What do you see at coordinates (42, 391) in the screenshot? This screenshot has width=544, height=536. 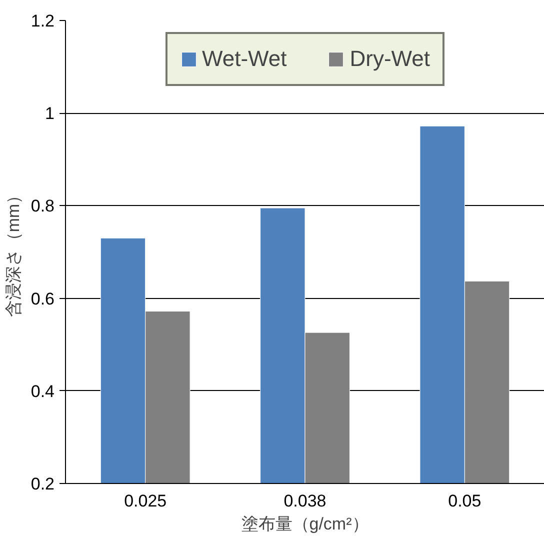 I see `y-tick-label: 0.4` at bounding box center [42, 391].